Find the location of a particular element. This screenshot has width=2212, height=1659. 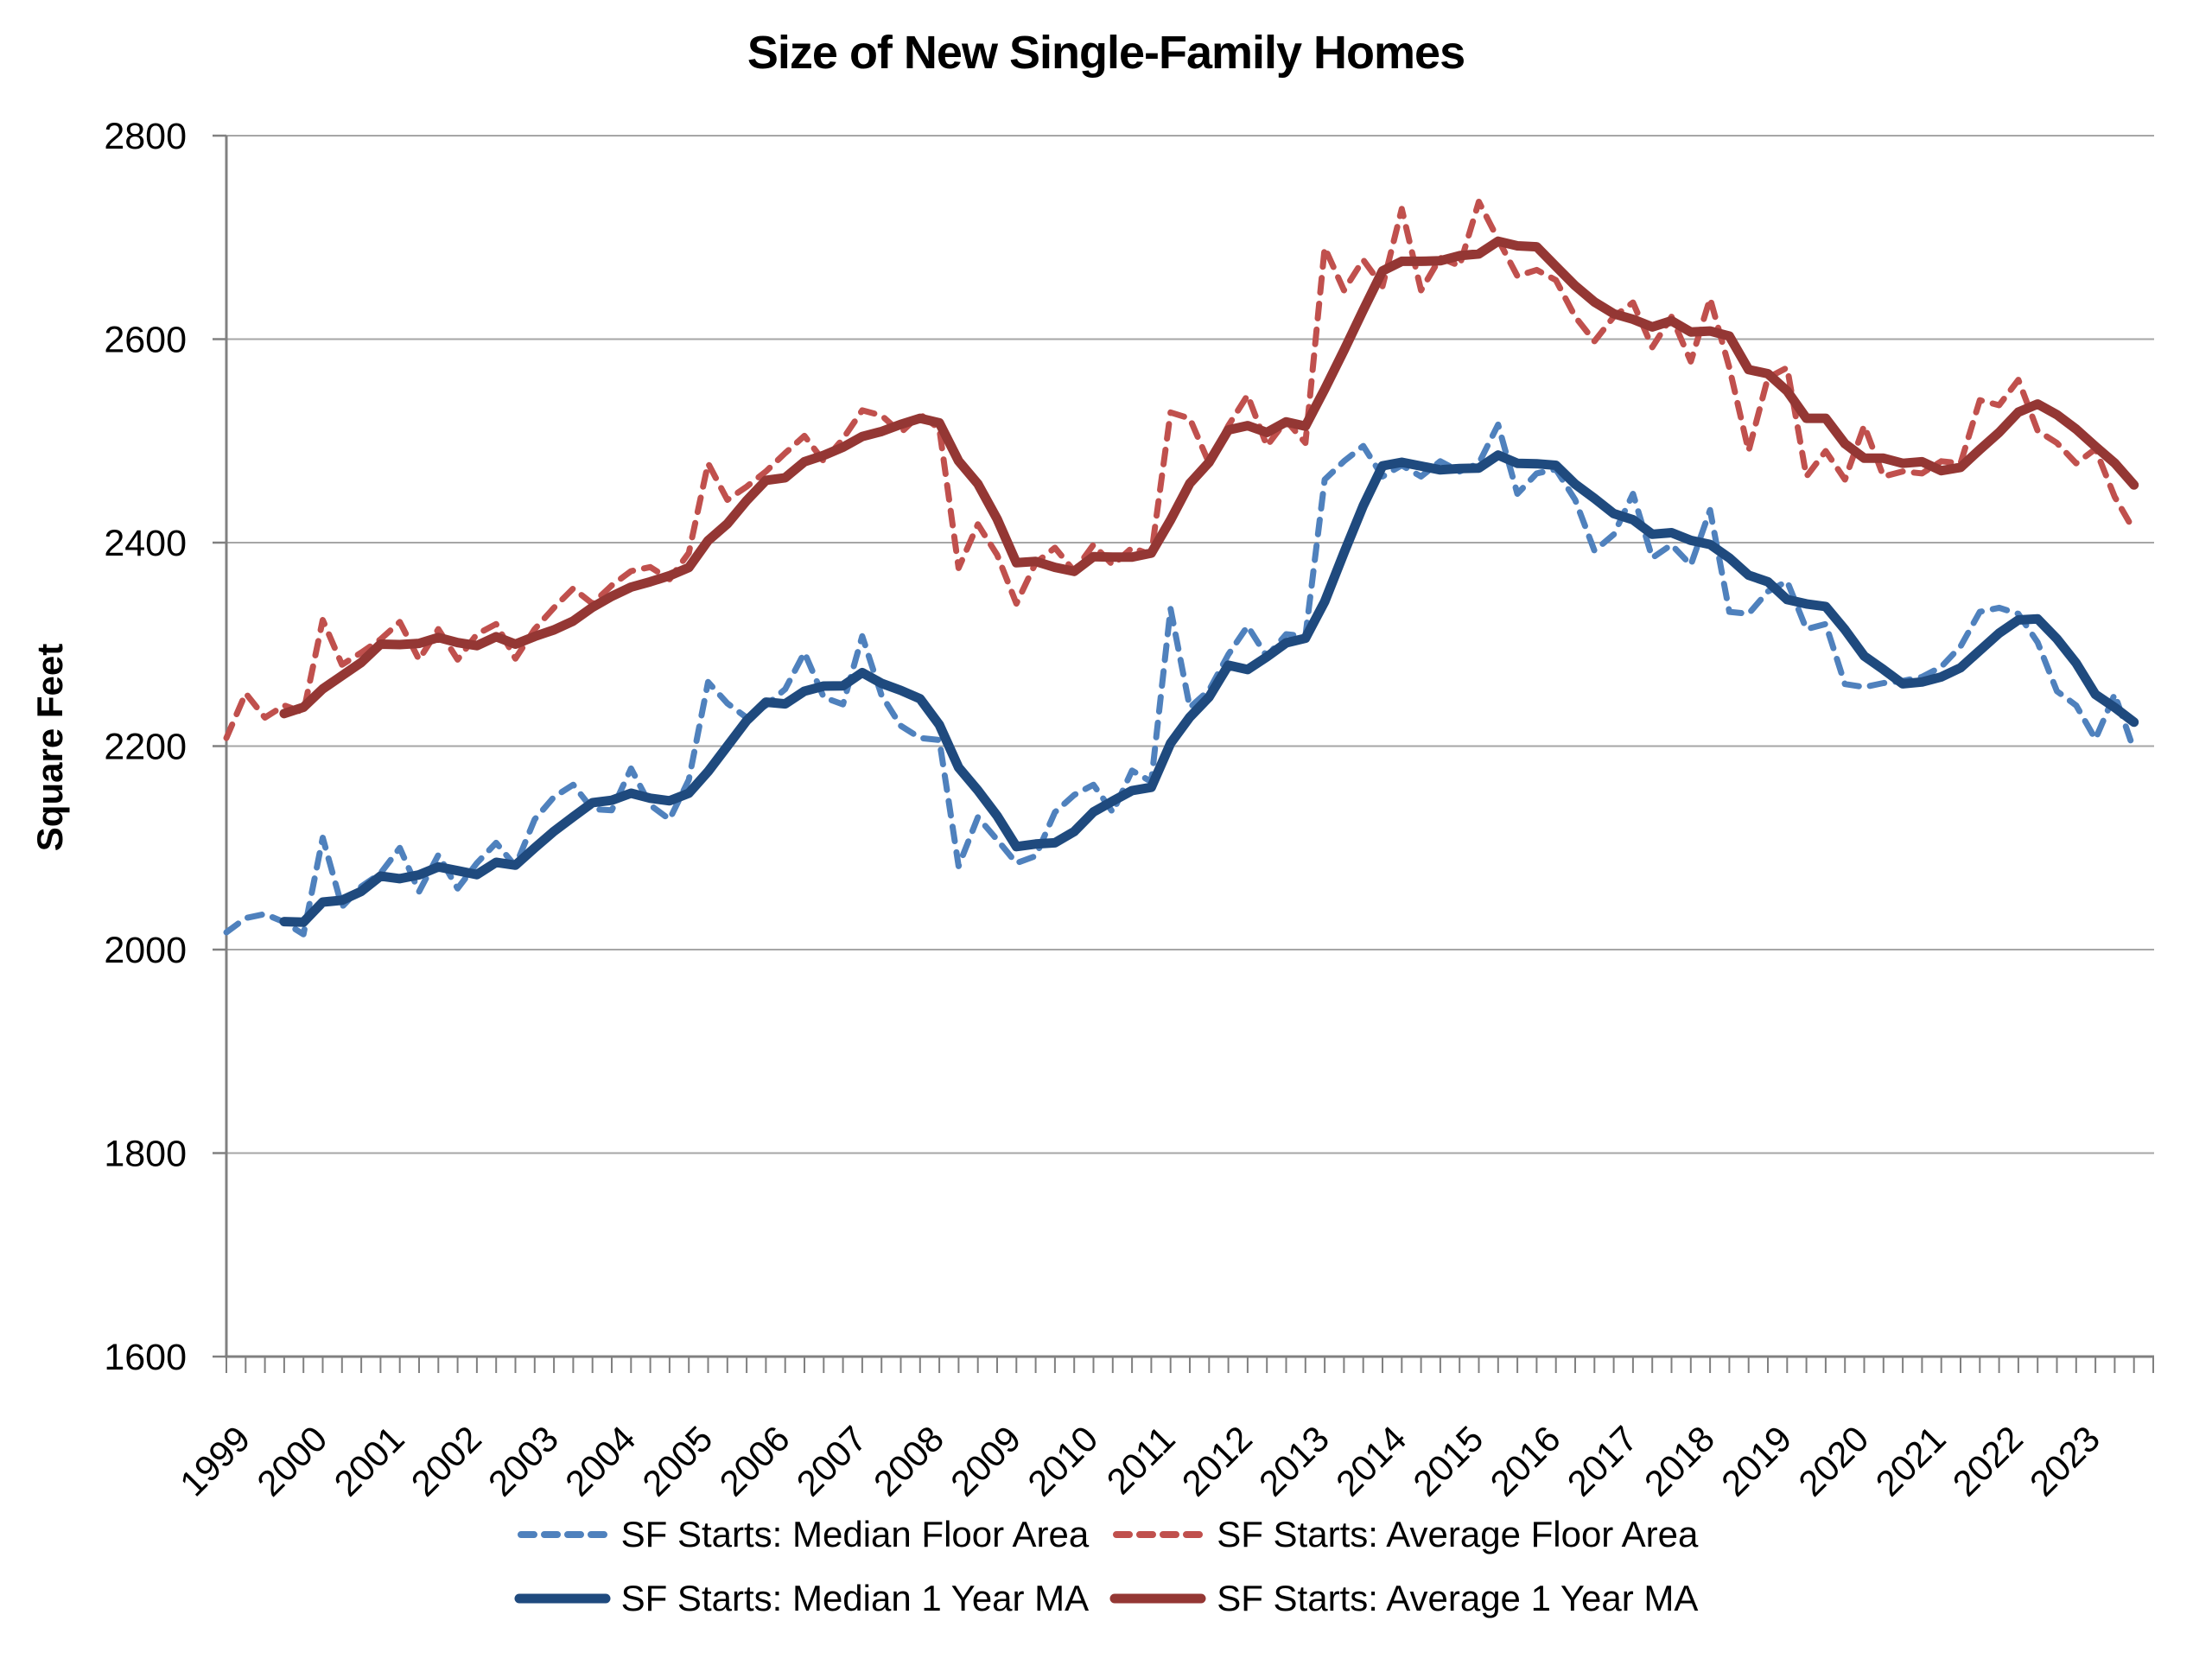

x-year-label-2018: 2018 is located at coordinates (1679, 1460).